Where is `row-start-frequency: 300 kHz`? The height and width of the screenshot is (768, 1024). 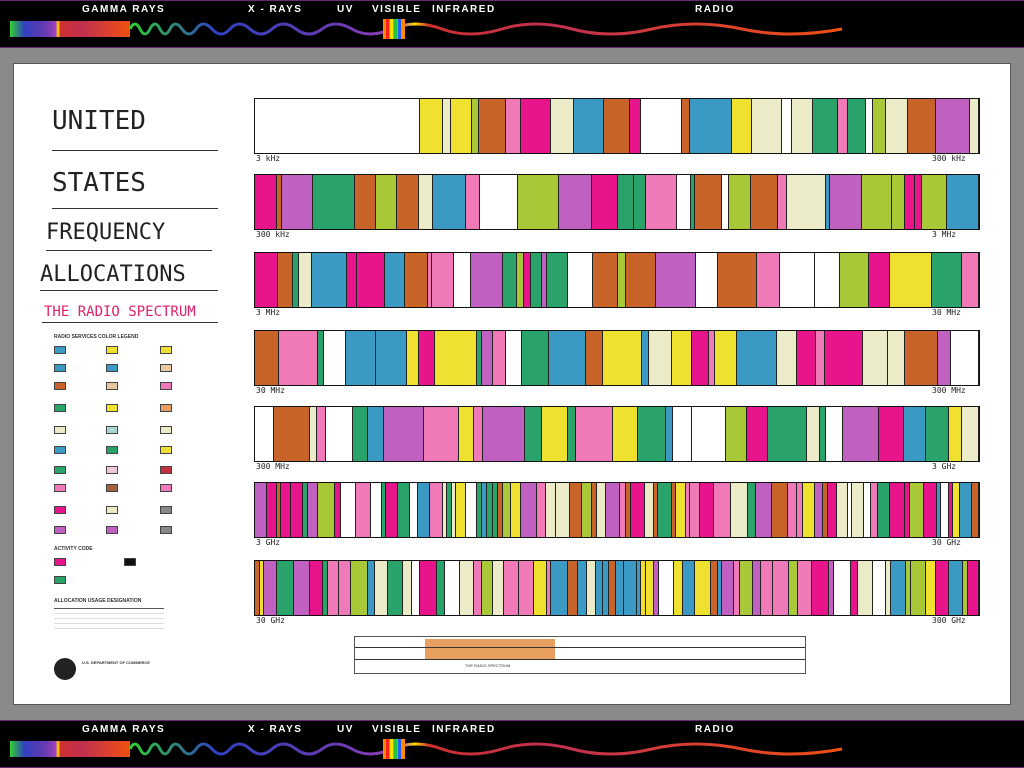 row-start-frequency: 300 kHz is located at coordinates (273, 234).